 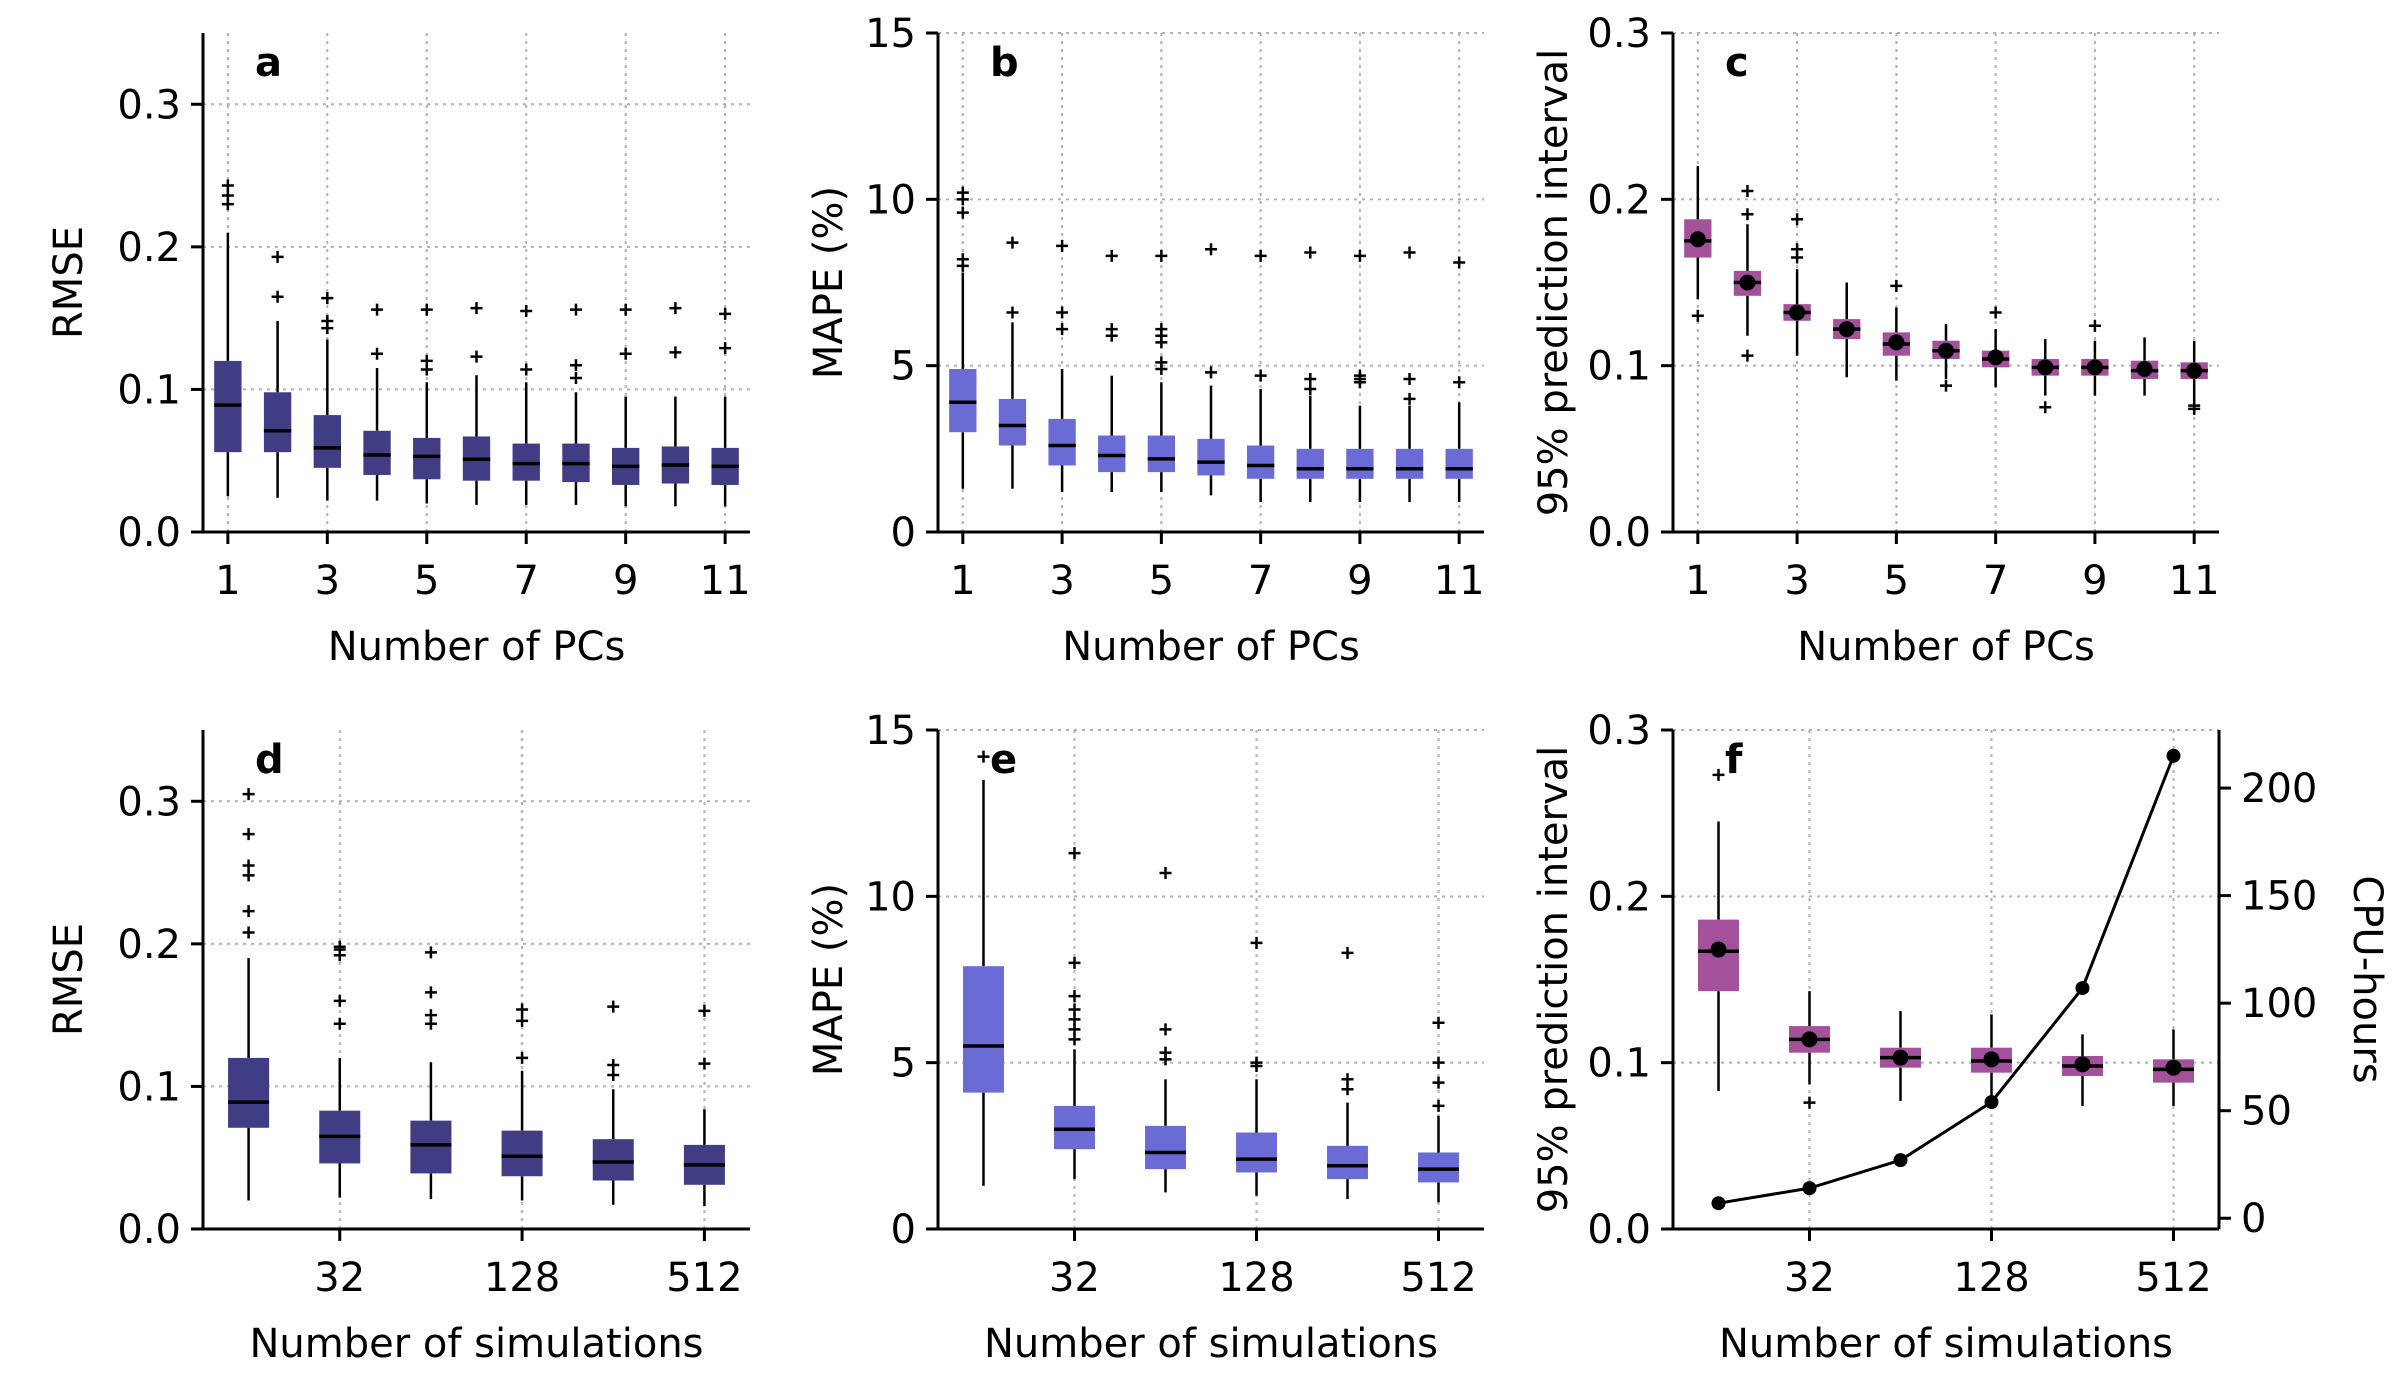 I want to click on y-axis-right-label: CPU-hours, so click(x=2367, y=979).